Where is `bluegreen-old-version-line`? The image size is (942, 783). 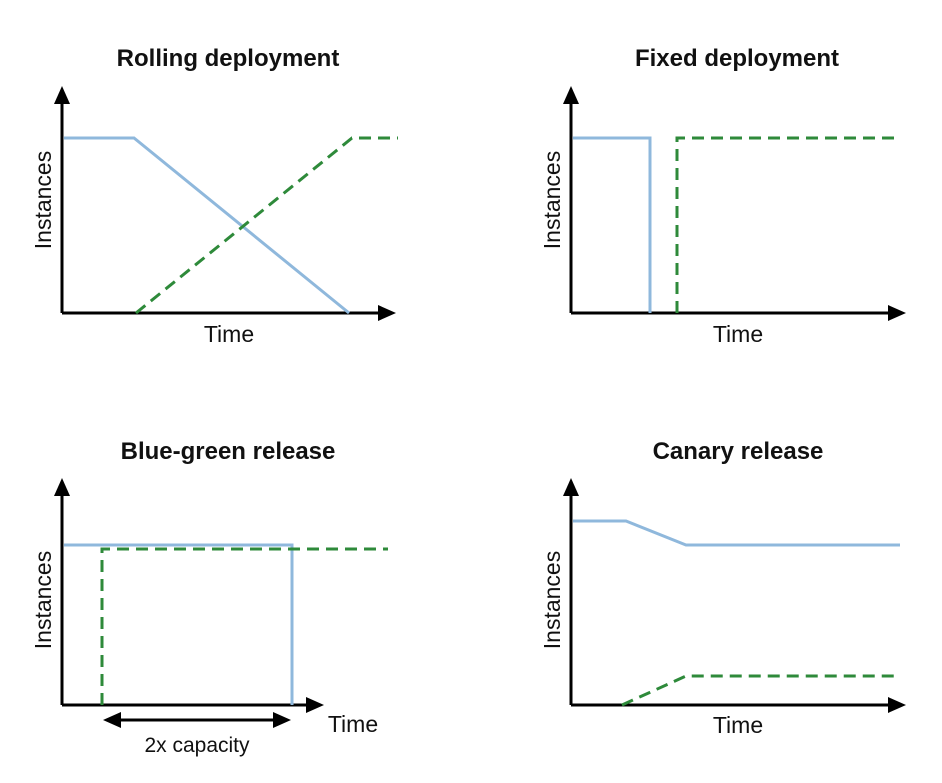 bluegreen-old-version-line is located at coordinates (179, 624).